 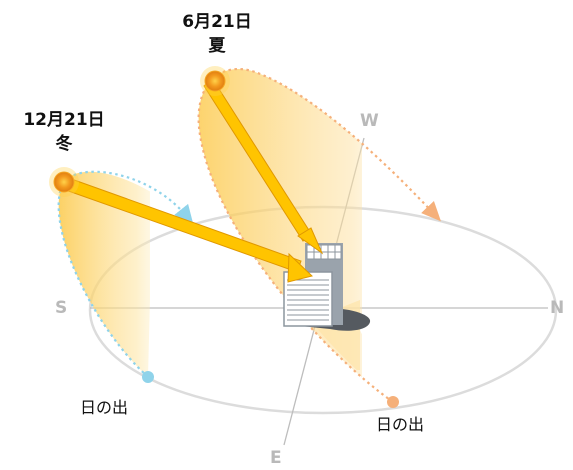 I want to click on compass-west-label: W, so click(x=369, y=121).